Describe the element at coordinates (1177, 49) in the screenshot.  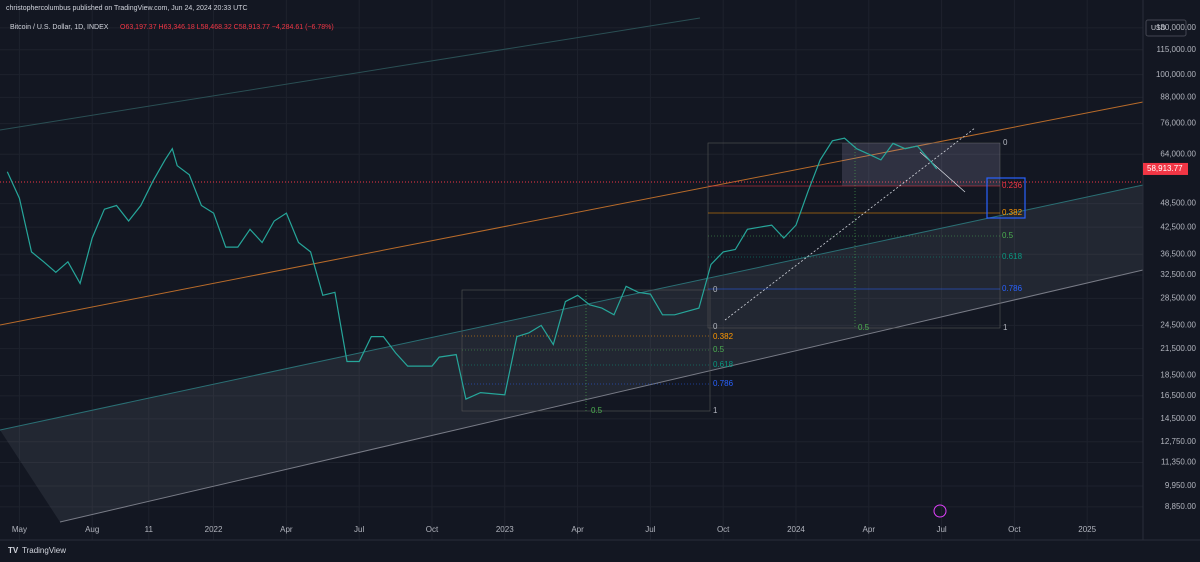
I see `y-tick-label: 115,000.00` at that location.